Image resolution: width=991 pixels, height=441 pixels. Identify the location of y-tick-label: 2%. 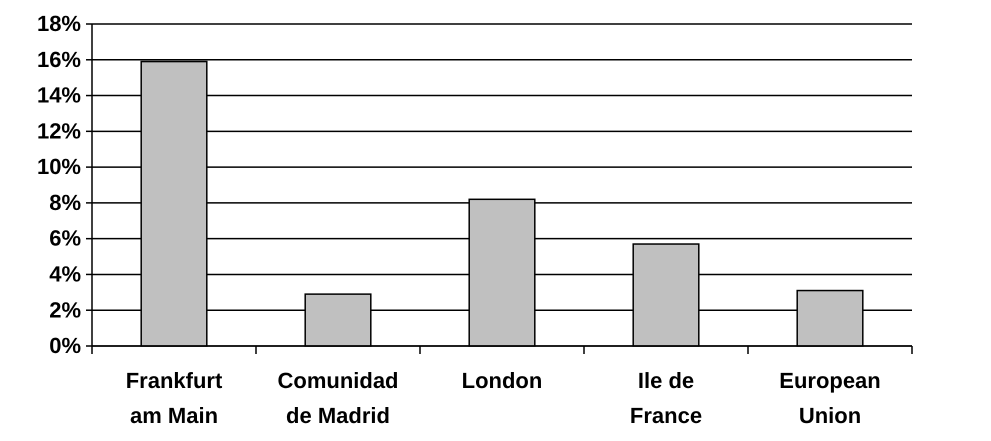
(65, 309).